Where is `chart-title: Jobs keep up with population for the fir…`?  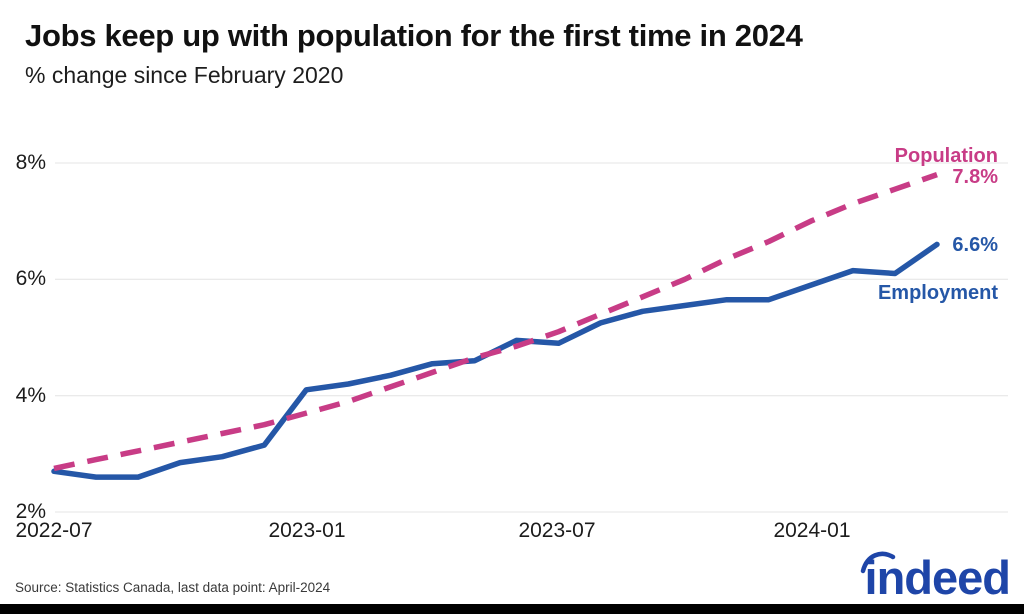 chart-title: Jobs keep up with population for the fir… is located at coordinates (414, 35).